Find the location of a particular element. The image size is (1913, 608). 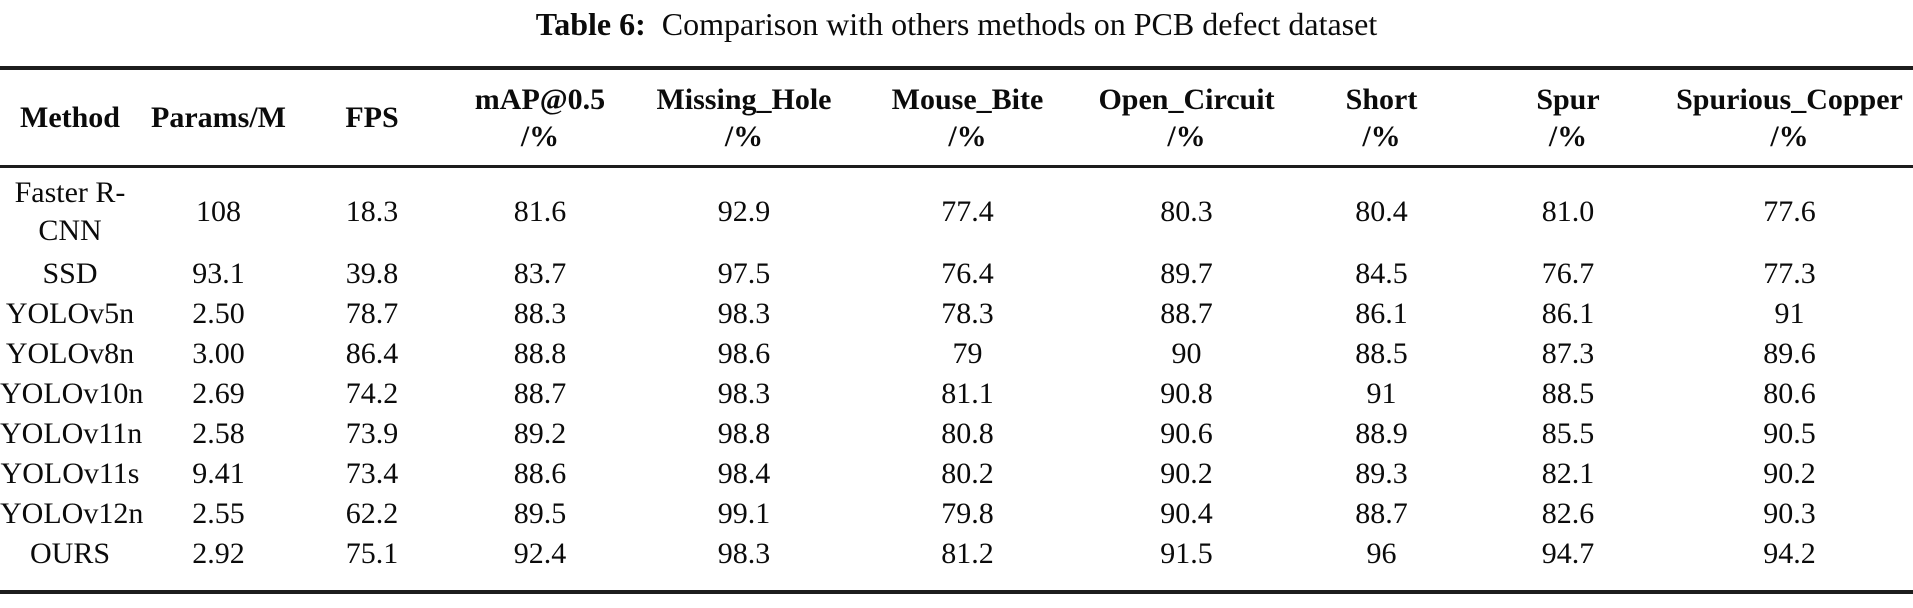

method-cell: Faster R-CNN is located at coordinates (70, 211).